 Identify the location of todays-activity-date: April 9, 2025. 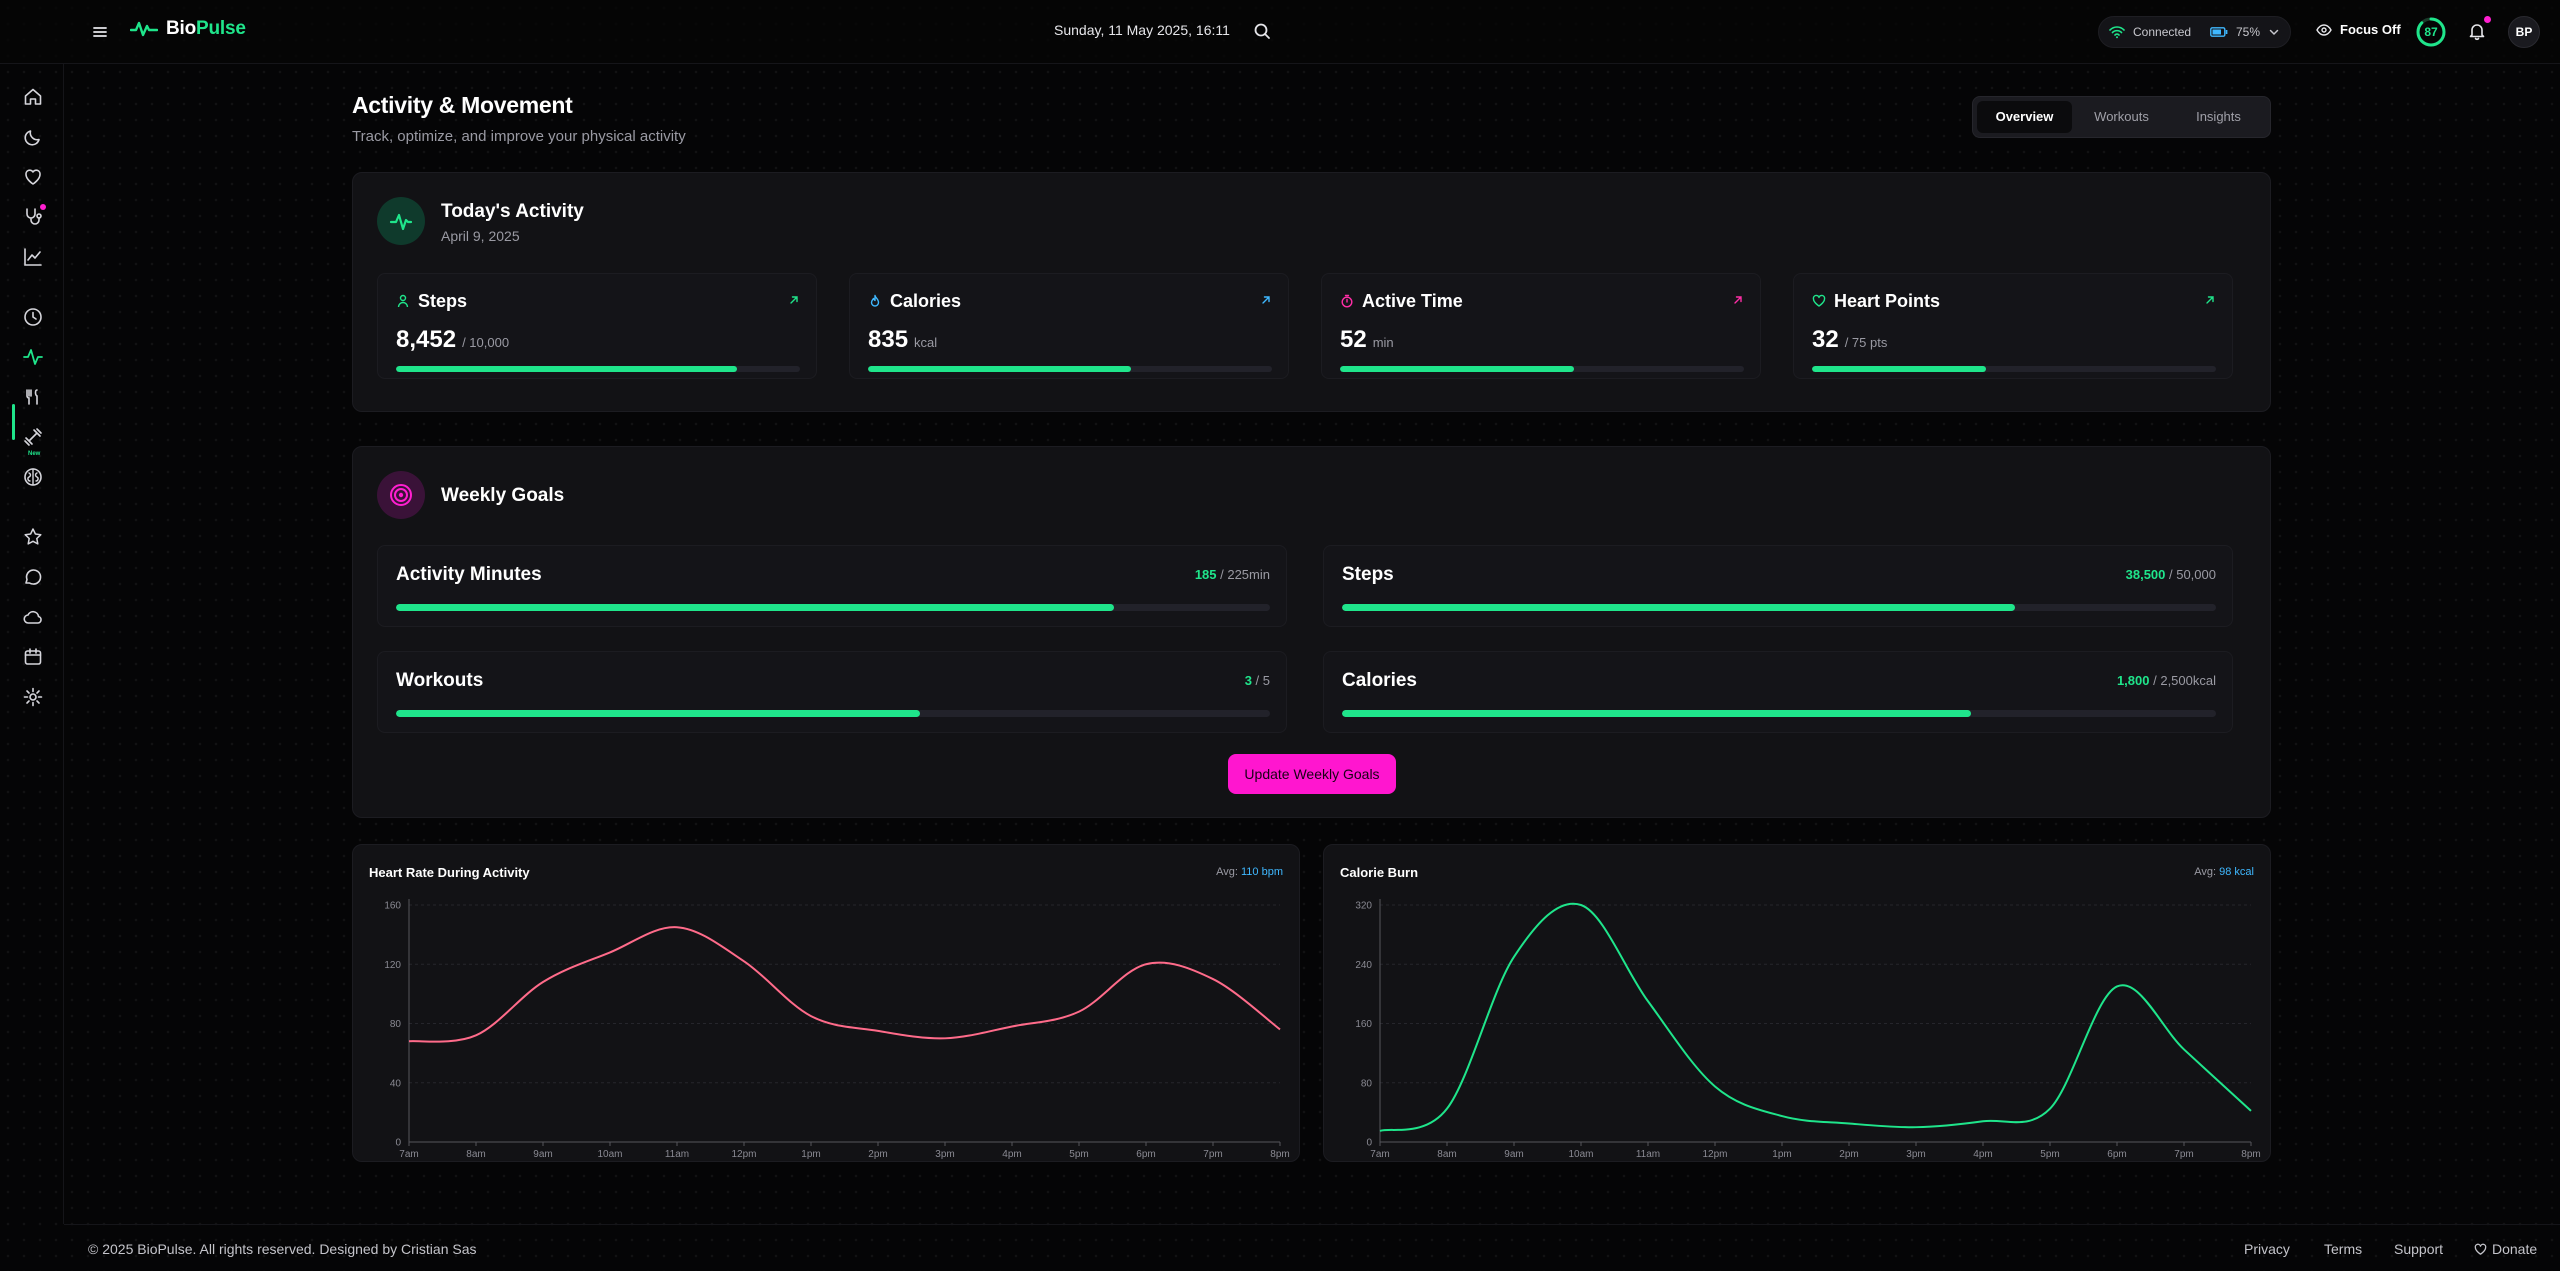
(480, 236).